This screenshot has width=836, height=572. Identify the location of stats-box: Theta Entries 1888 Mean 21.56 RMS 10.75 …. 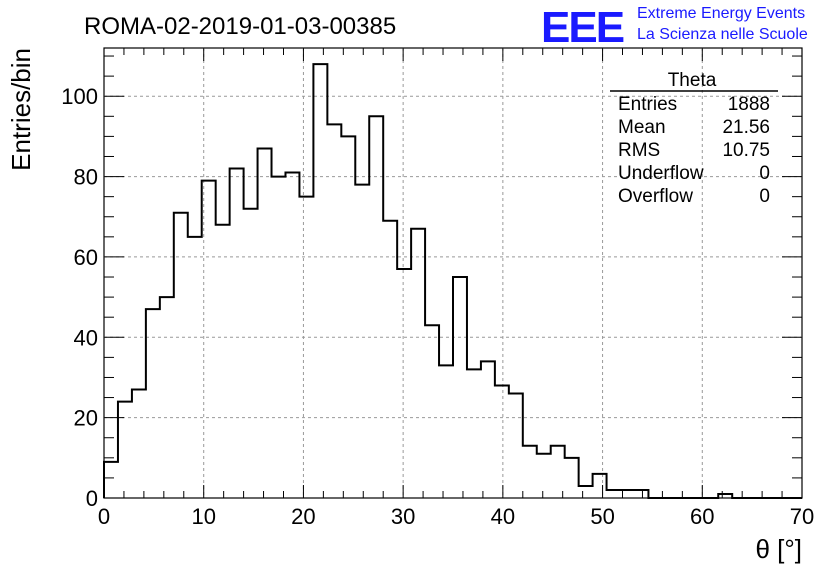
(694, 138).